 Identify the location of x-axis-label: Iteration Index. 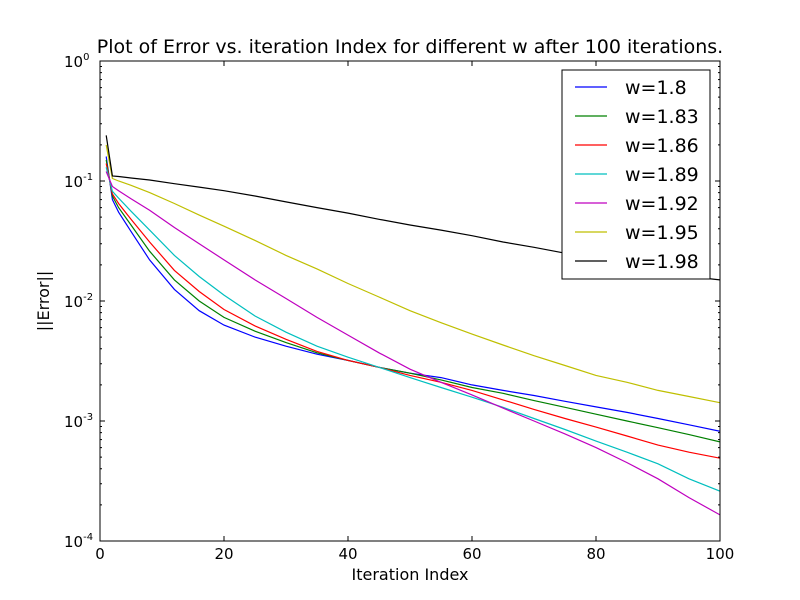
(410, 574).